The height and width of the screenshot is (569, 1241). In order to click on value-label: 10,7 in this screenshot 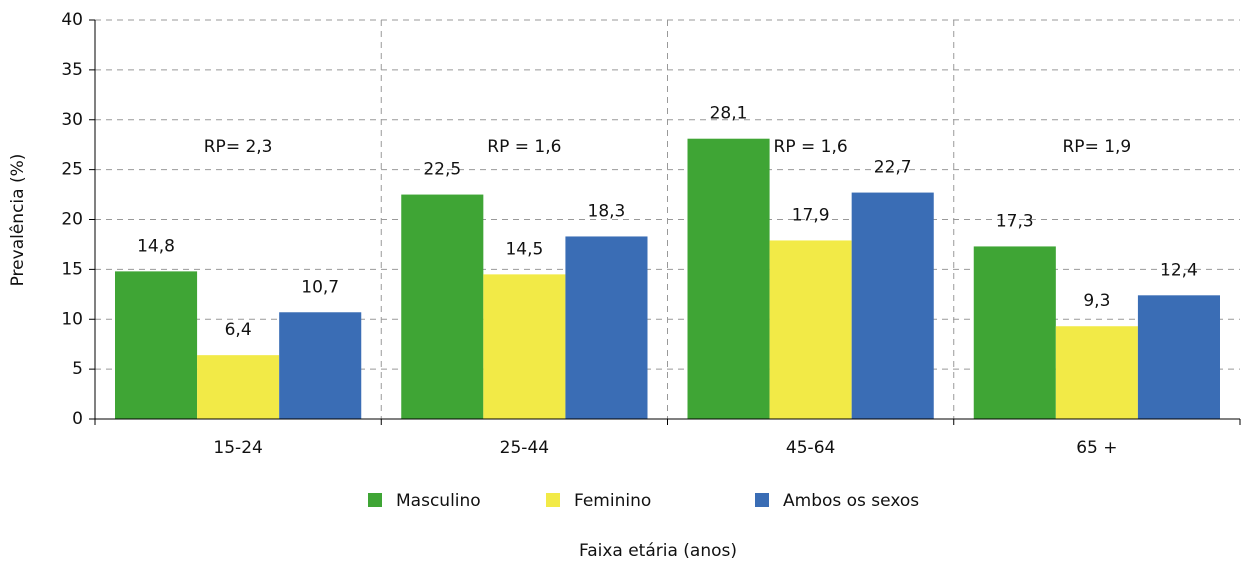, I will do `click(320, 287)`.